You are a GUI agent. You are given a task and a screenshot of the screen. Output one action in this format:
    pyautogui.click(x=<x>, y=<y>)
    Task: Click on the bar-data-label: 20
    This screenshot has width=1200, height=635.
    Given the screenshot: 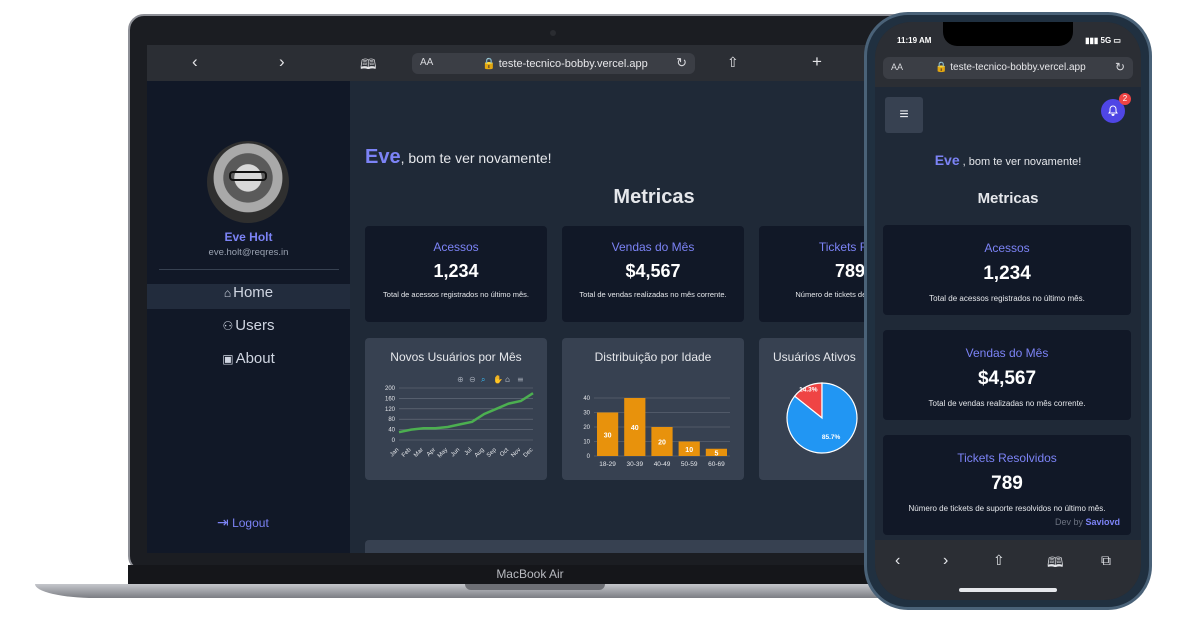 What is the action you would take?
    pyautogui.click(x=662, y=443)
    